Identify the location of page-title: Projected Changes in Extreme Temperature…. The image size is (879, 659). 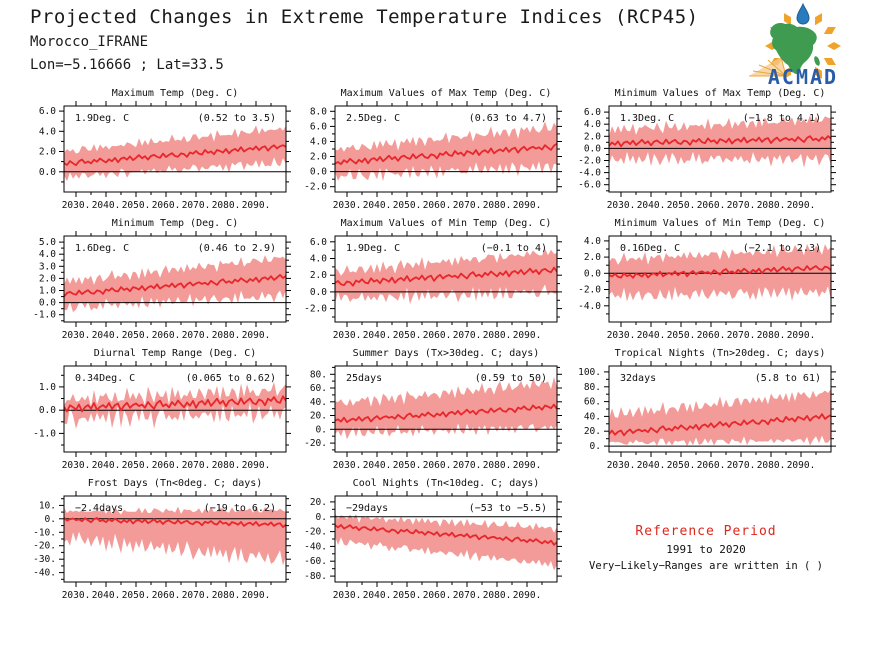
(364, 17).